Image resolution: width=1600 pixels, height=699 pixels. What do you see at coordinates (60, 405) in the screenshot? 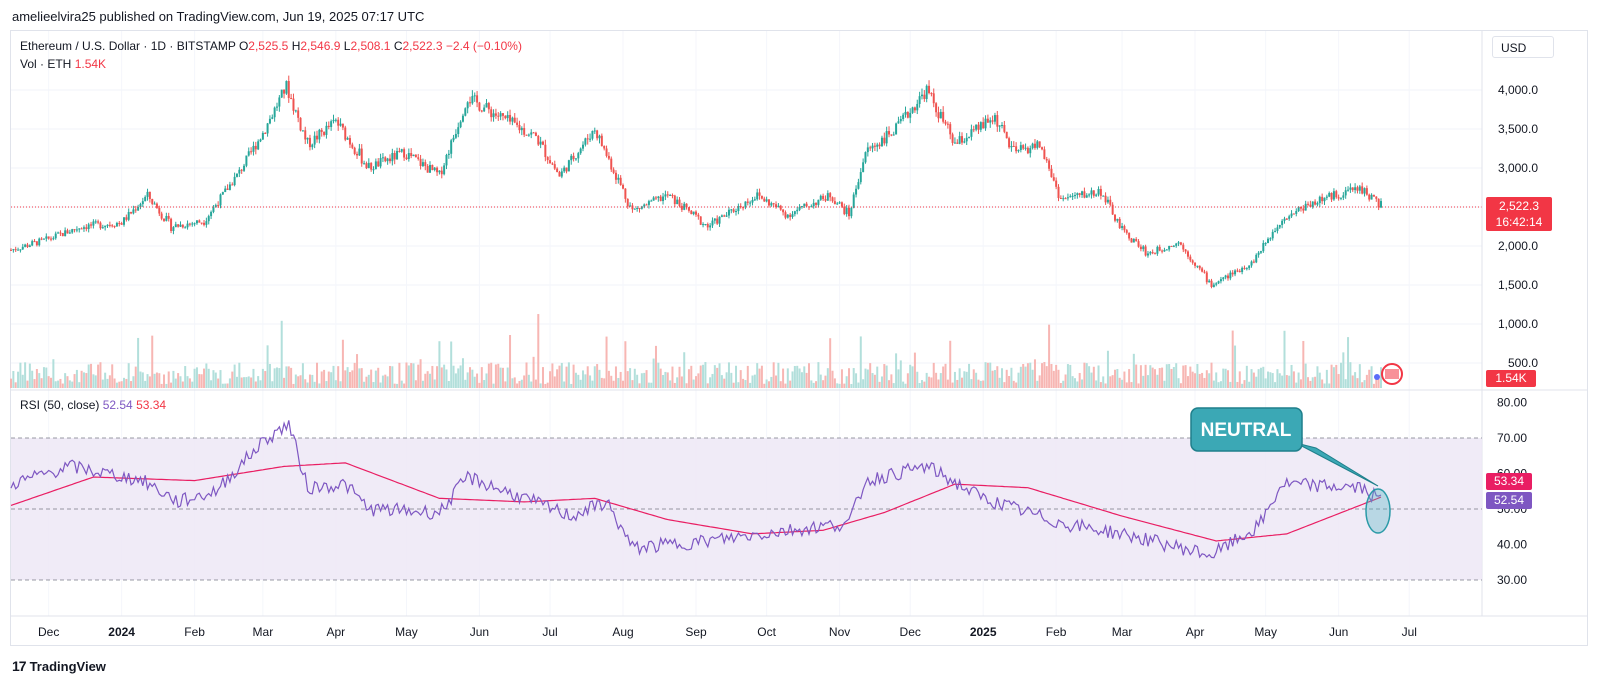
I see `rsi-label: RSI (50, close)` at bounding box center [60, 405].